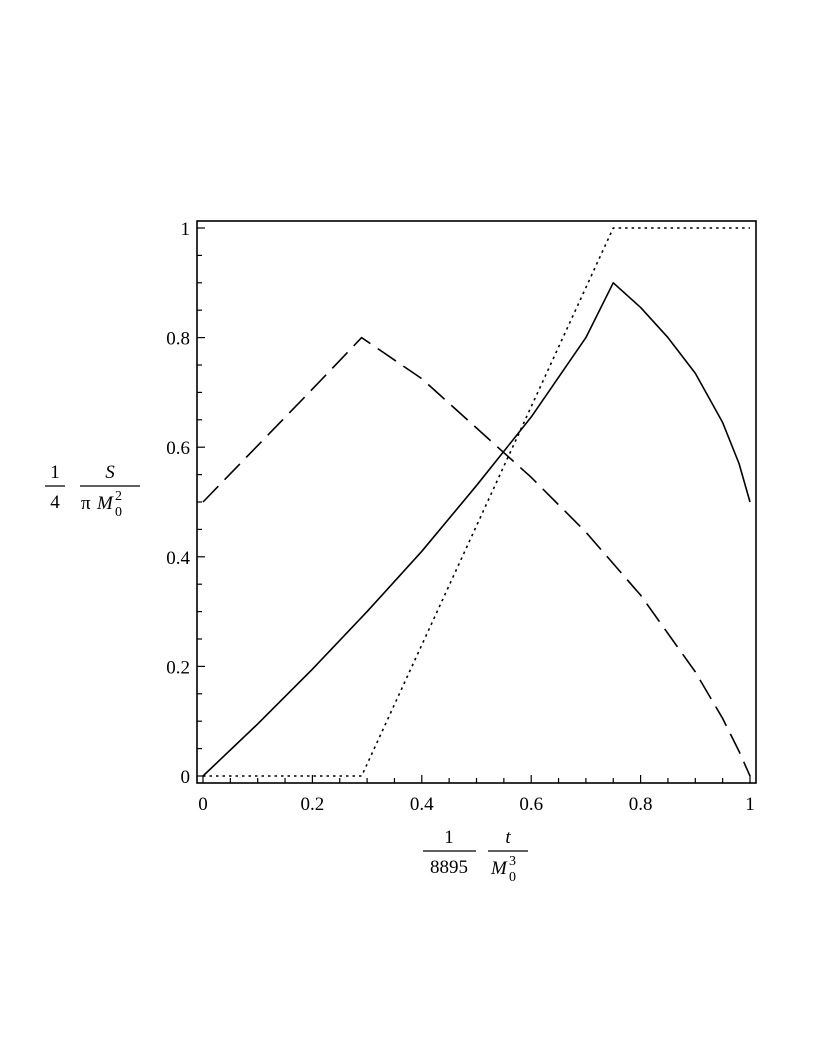 This screenshot has width=817, height=1058. I want to click on ylabel-den-sup: 2, so click(118, 496).